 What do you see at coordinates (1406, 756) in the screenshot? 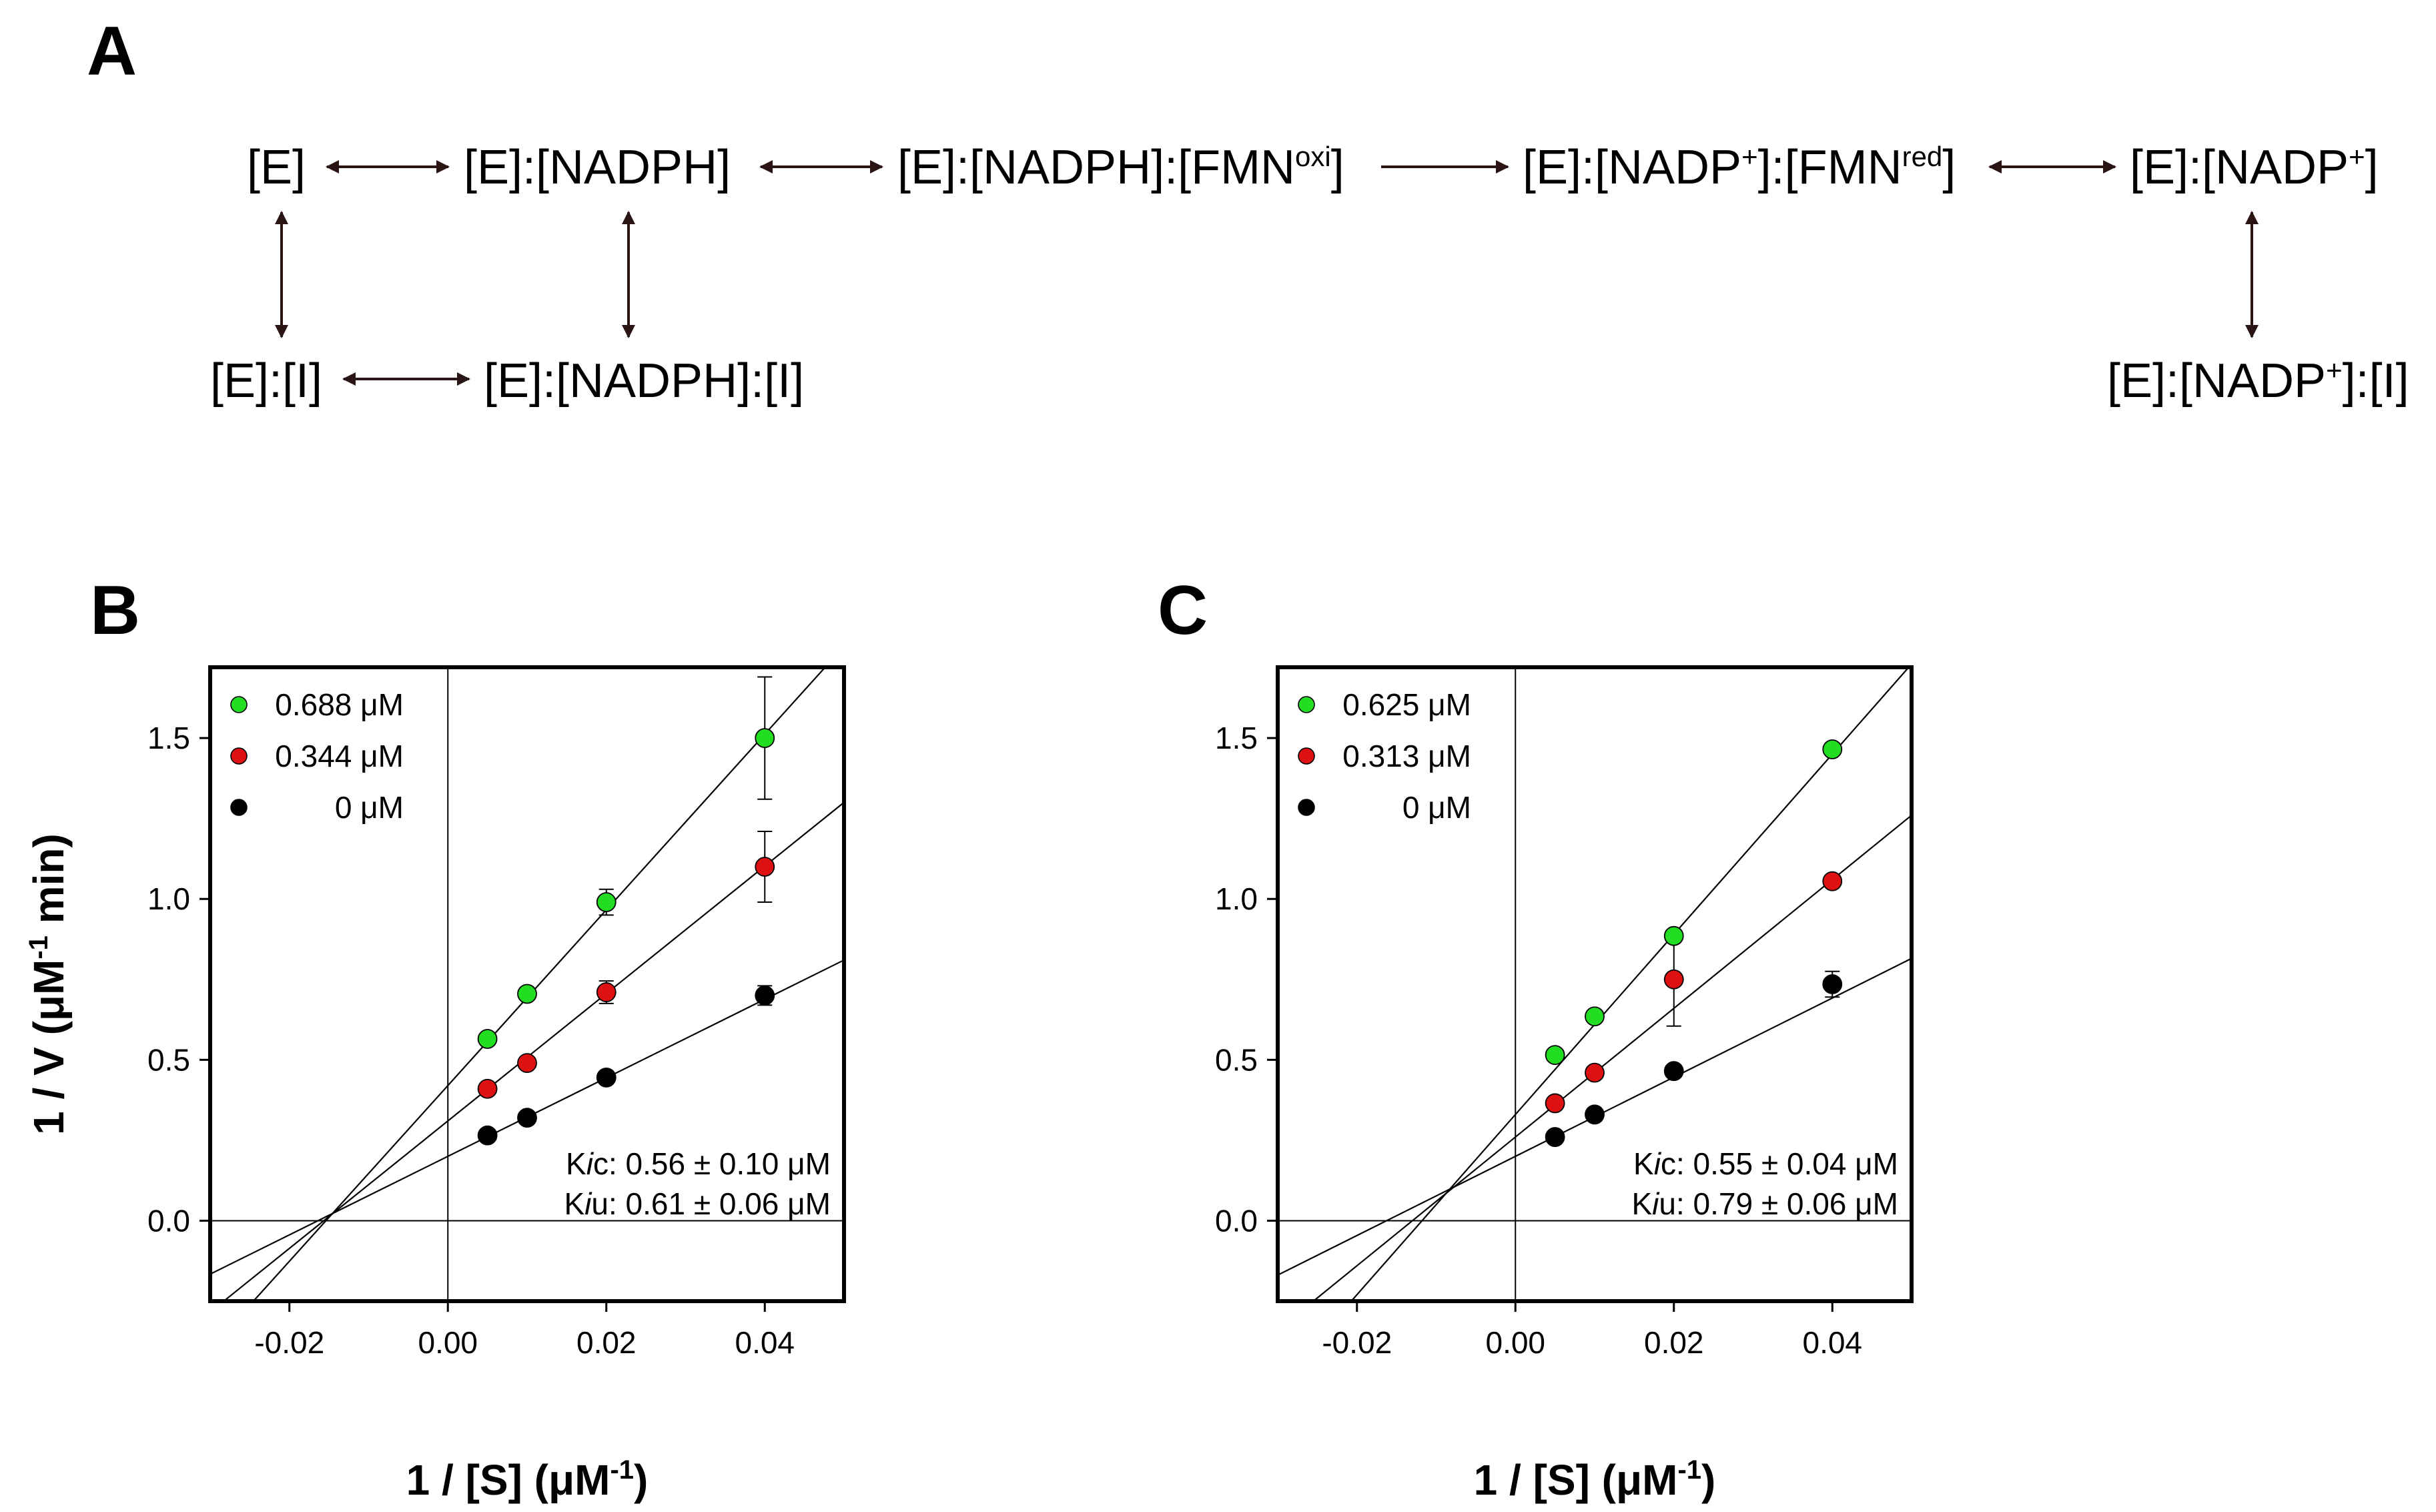
I see `legend-label-1: 0.313 μM` at bounding box center [1406, 756].